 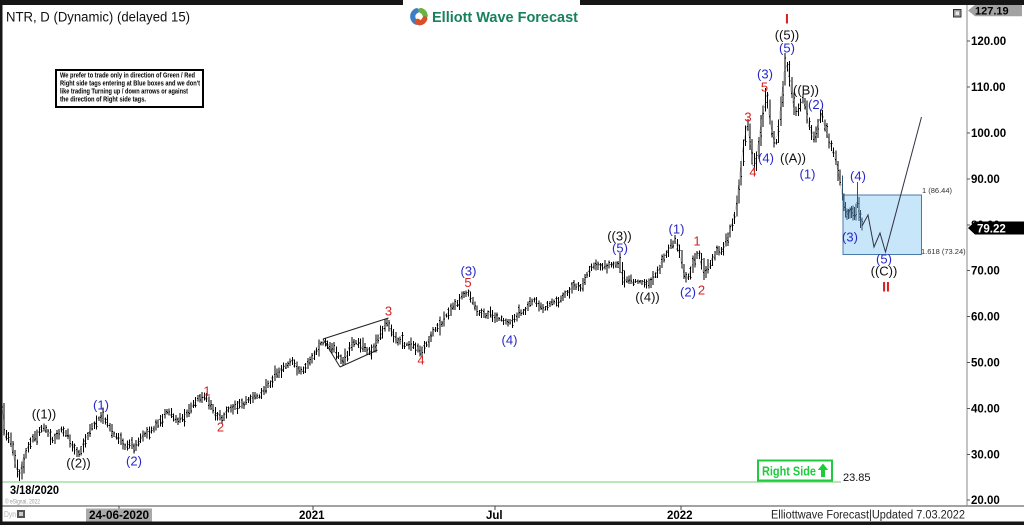 What do you see at coordinates (988, 88) in the screenshot?
I see `svg-text: 110.00` at bounding box center [988, 88].